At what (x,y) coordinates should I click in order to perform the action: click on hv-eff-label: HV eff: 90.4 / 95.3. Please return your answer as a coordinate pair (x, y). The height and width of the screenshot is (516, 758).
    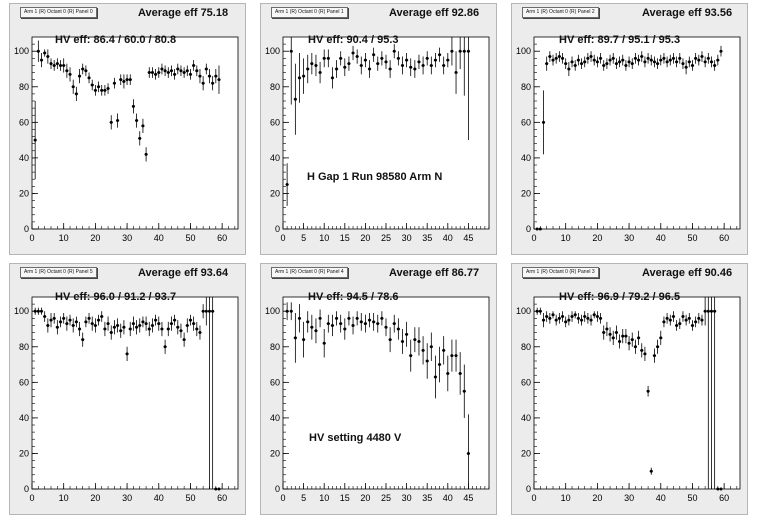
    Looking at the image, I should click on (353, 40).